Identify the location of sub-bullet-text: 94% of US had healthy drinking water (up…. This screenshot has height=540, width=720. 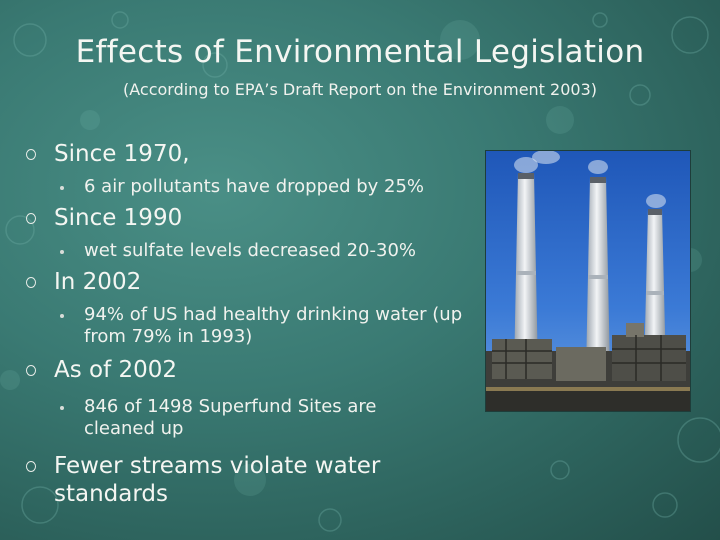
(273, 325).